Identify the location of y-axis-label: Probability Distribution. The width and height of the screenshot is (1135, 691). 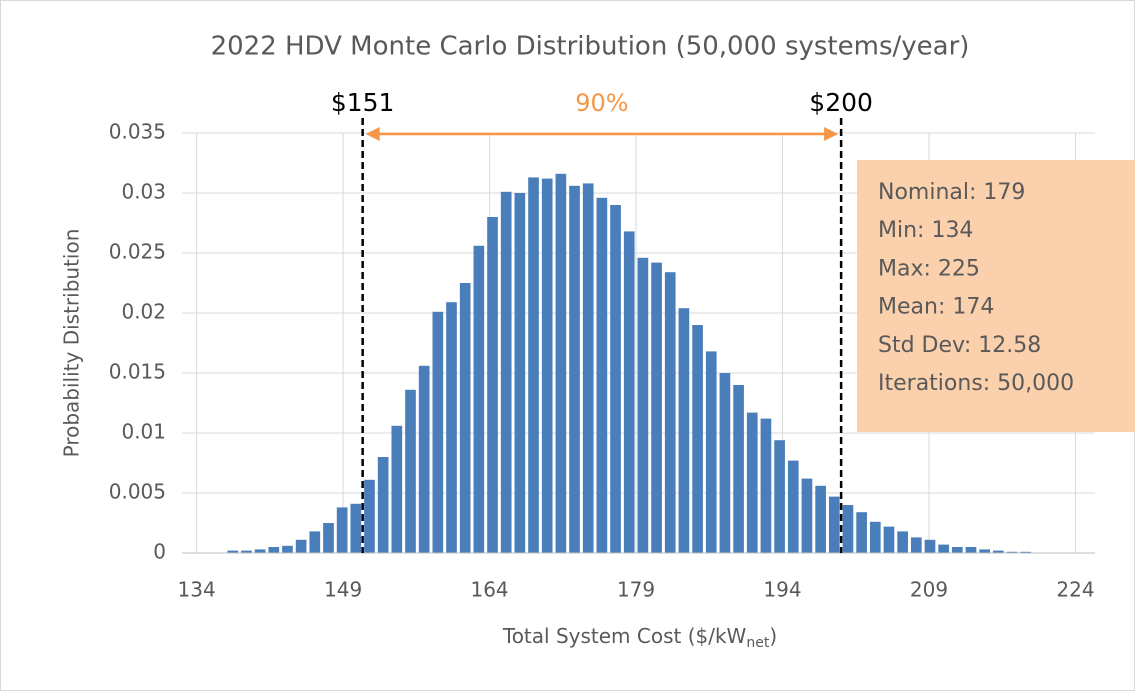
(72, 343).